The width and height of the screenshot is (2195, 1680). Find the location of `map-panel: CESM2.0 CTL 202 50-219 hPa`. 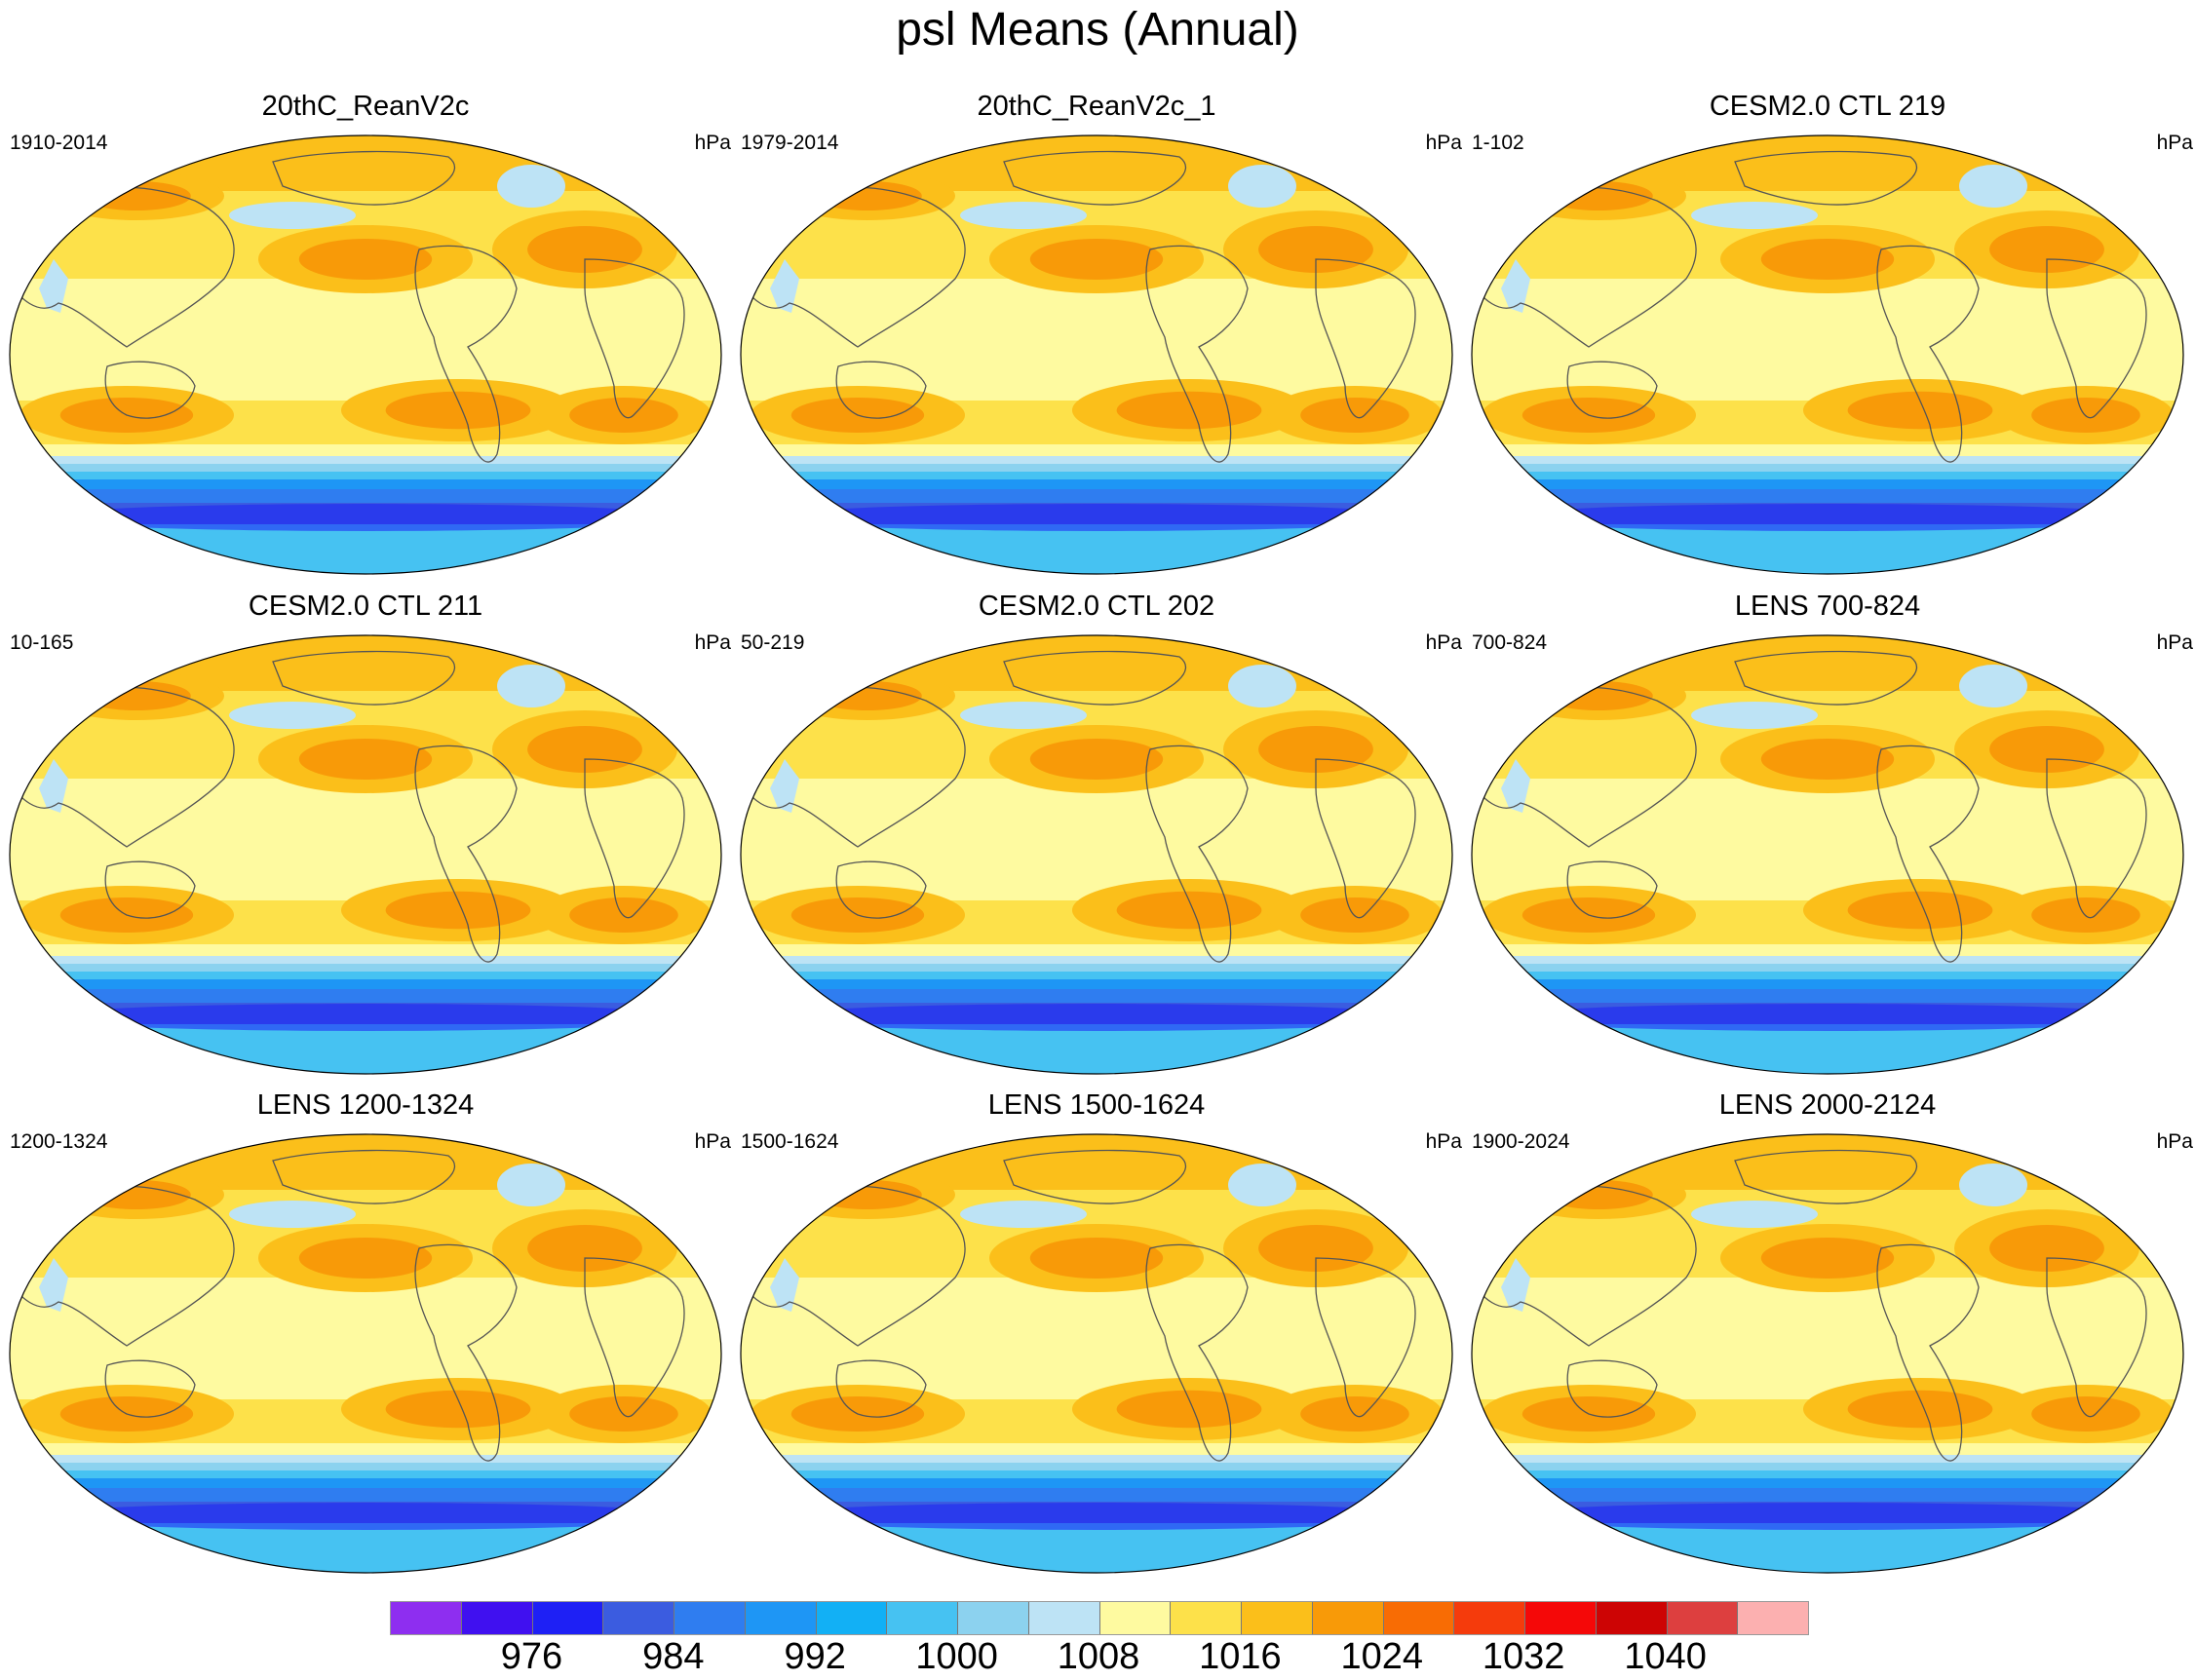

map-panel: CESM2.0 CTL 202 50-219 hPa is located at coordinates (1096, 833).